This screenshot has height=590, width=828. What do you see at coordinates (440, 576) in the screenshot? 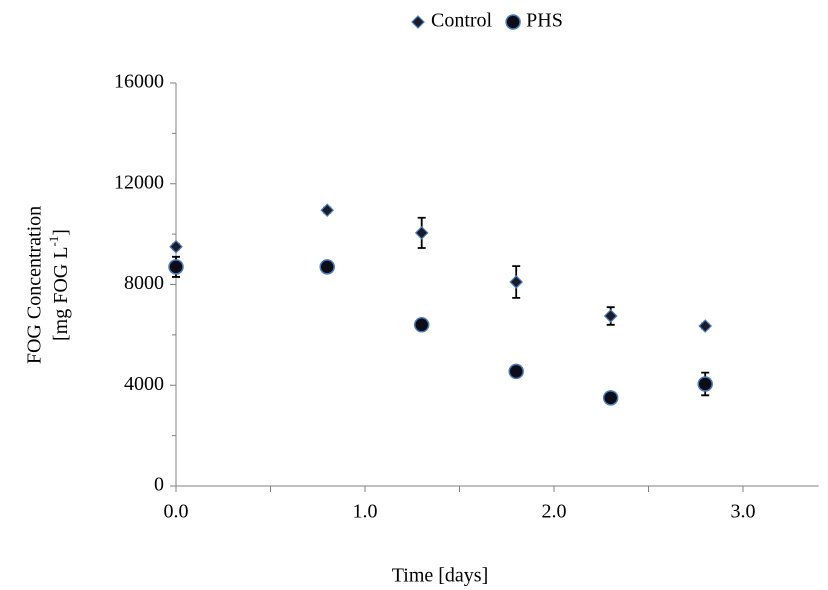
I see `x-axis-label: Time [days]` at bounding box center [440, 576].